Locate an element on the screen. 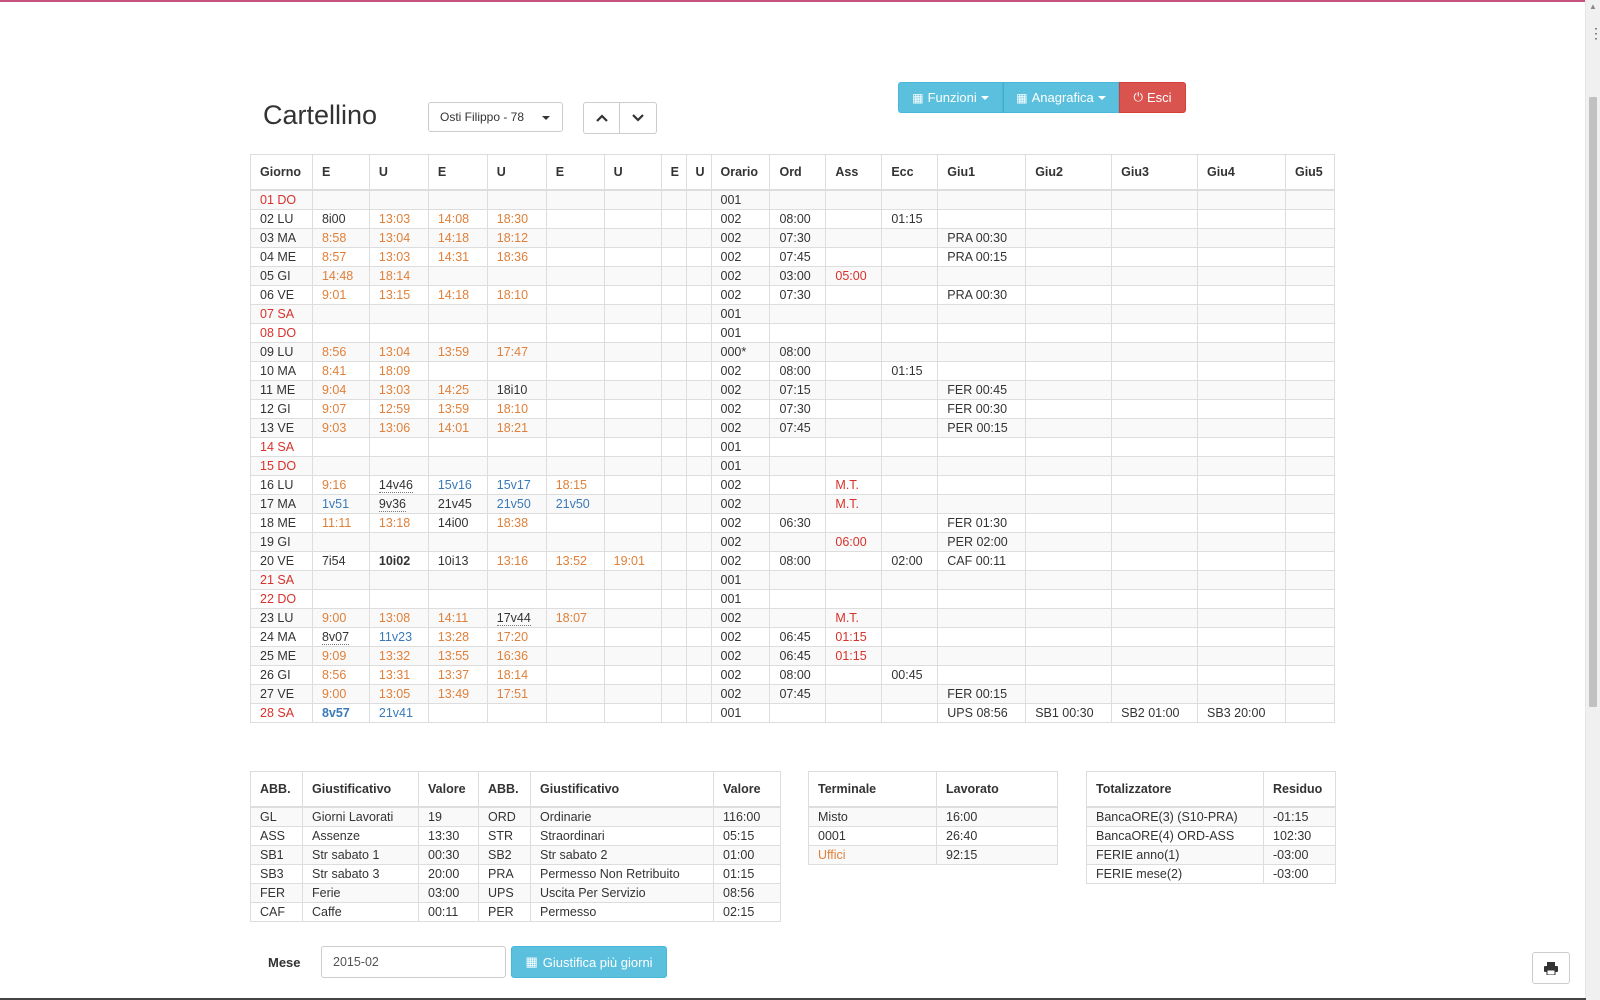 The height and width of the screenshot is (1000, 1600). table-cell: SB3 is located at coordinates (276, 874).